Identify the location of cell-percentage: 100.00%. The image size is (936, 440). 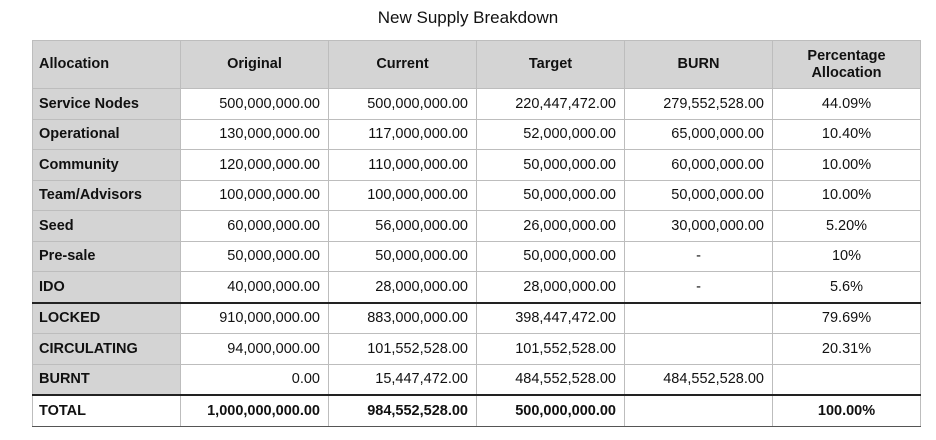
(846, 410).